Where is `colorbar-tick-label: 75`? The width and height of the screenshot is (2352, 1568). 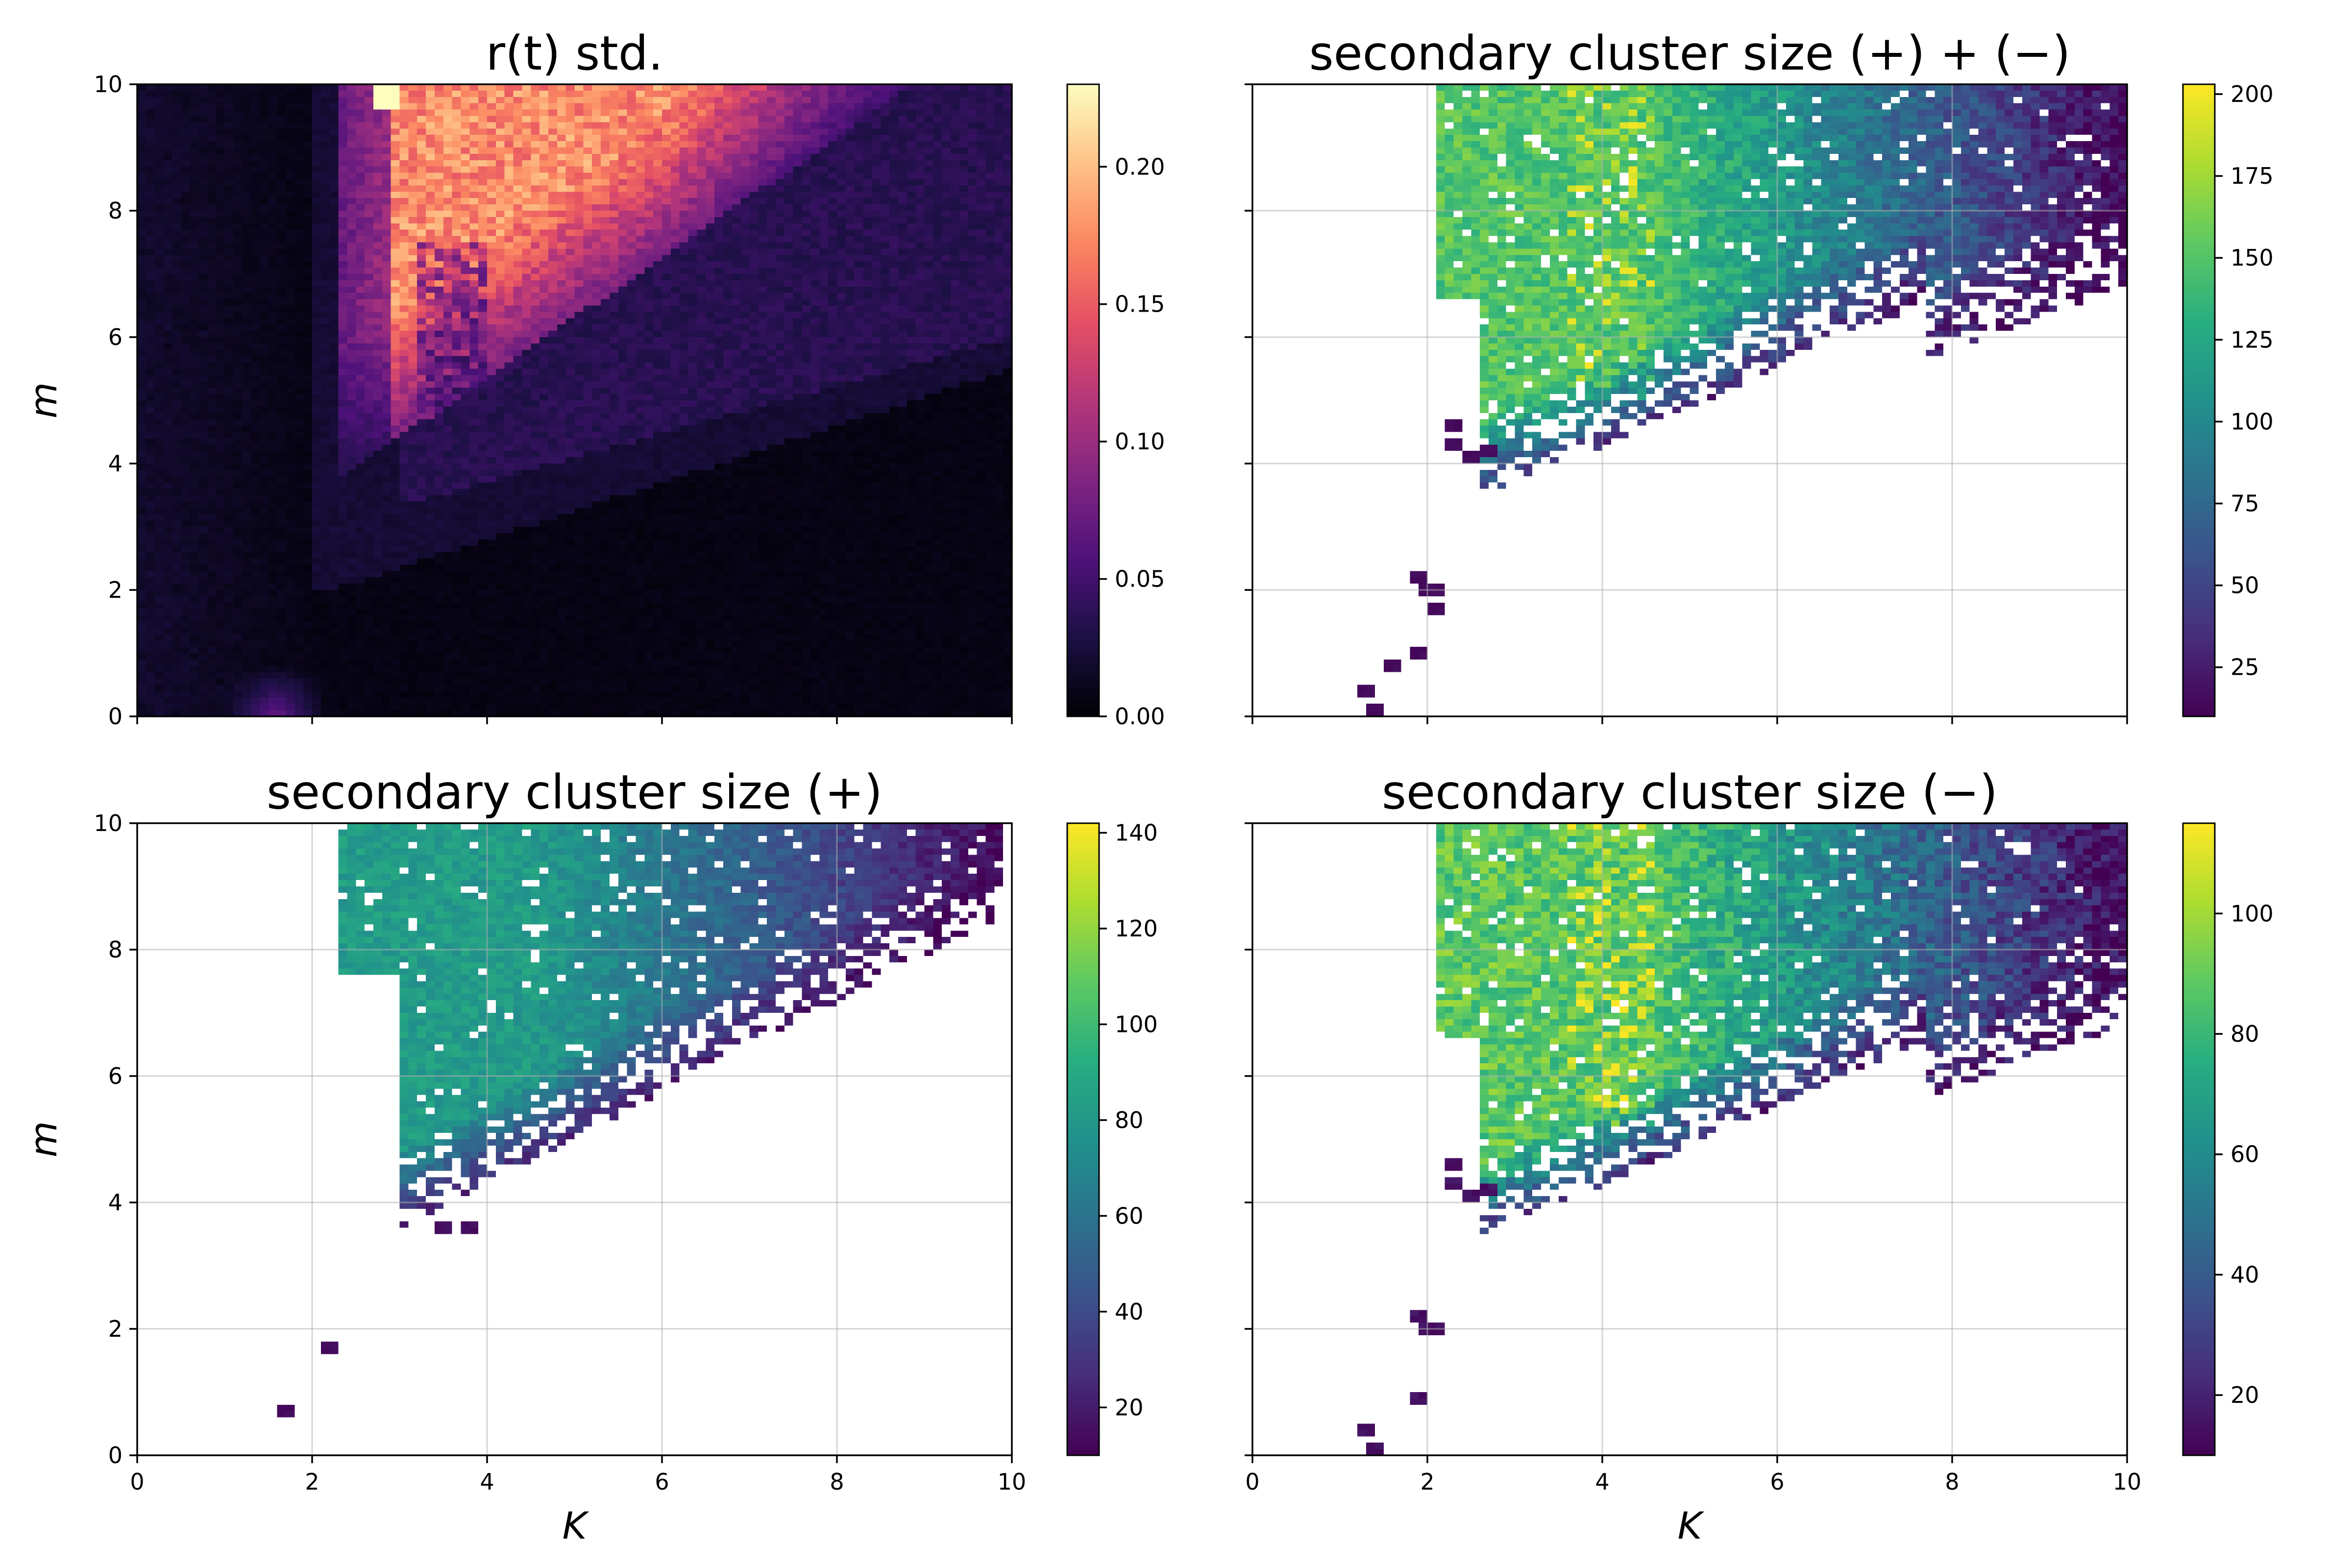 colorbar-tick-label: 75 is located at coordinates (2244, 504).